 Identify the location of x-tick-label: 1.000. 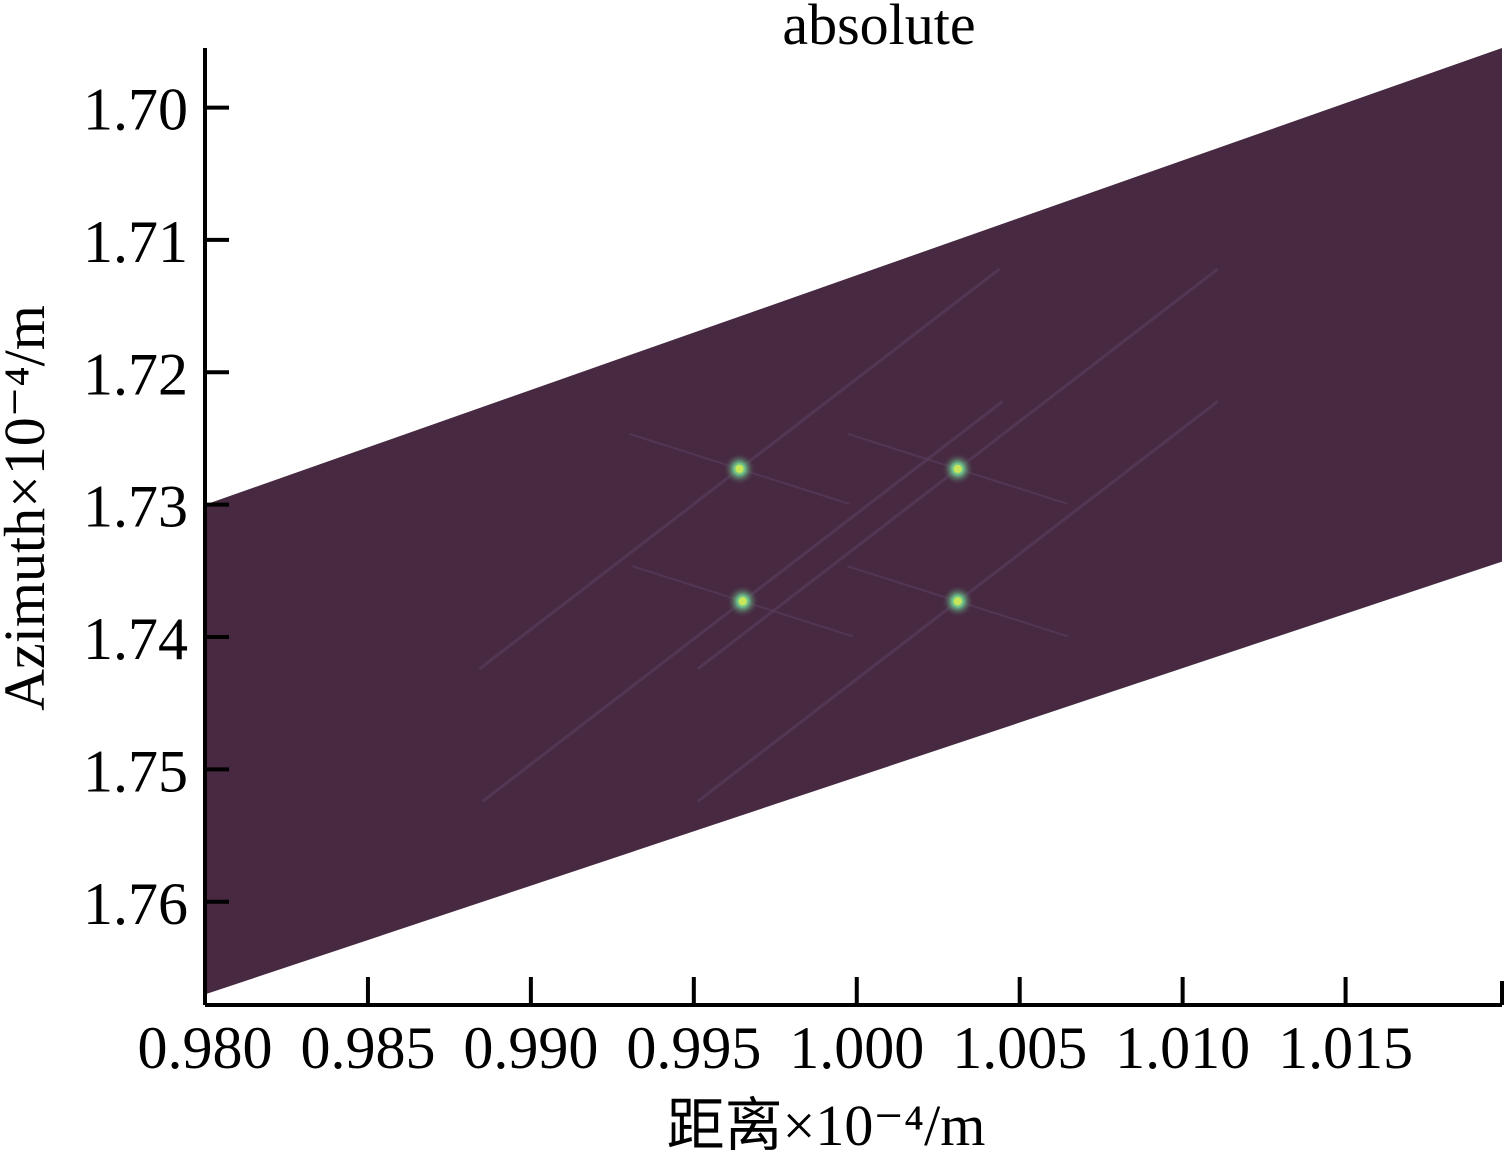
(856, 1048).